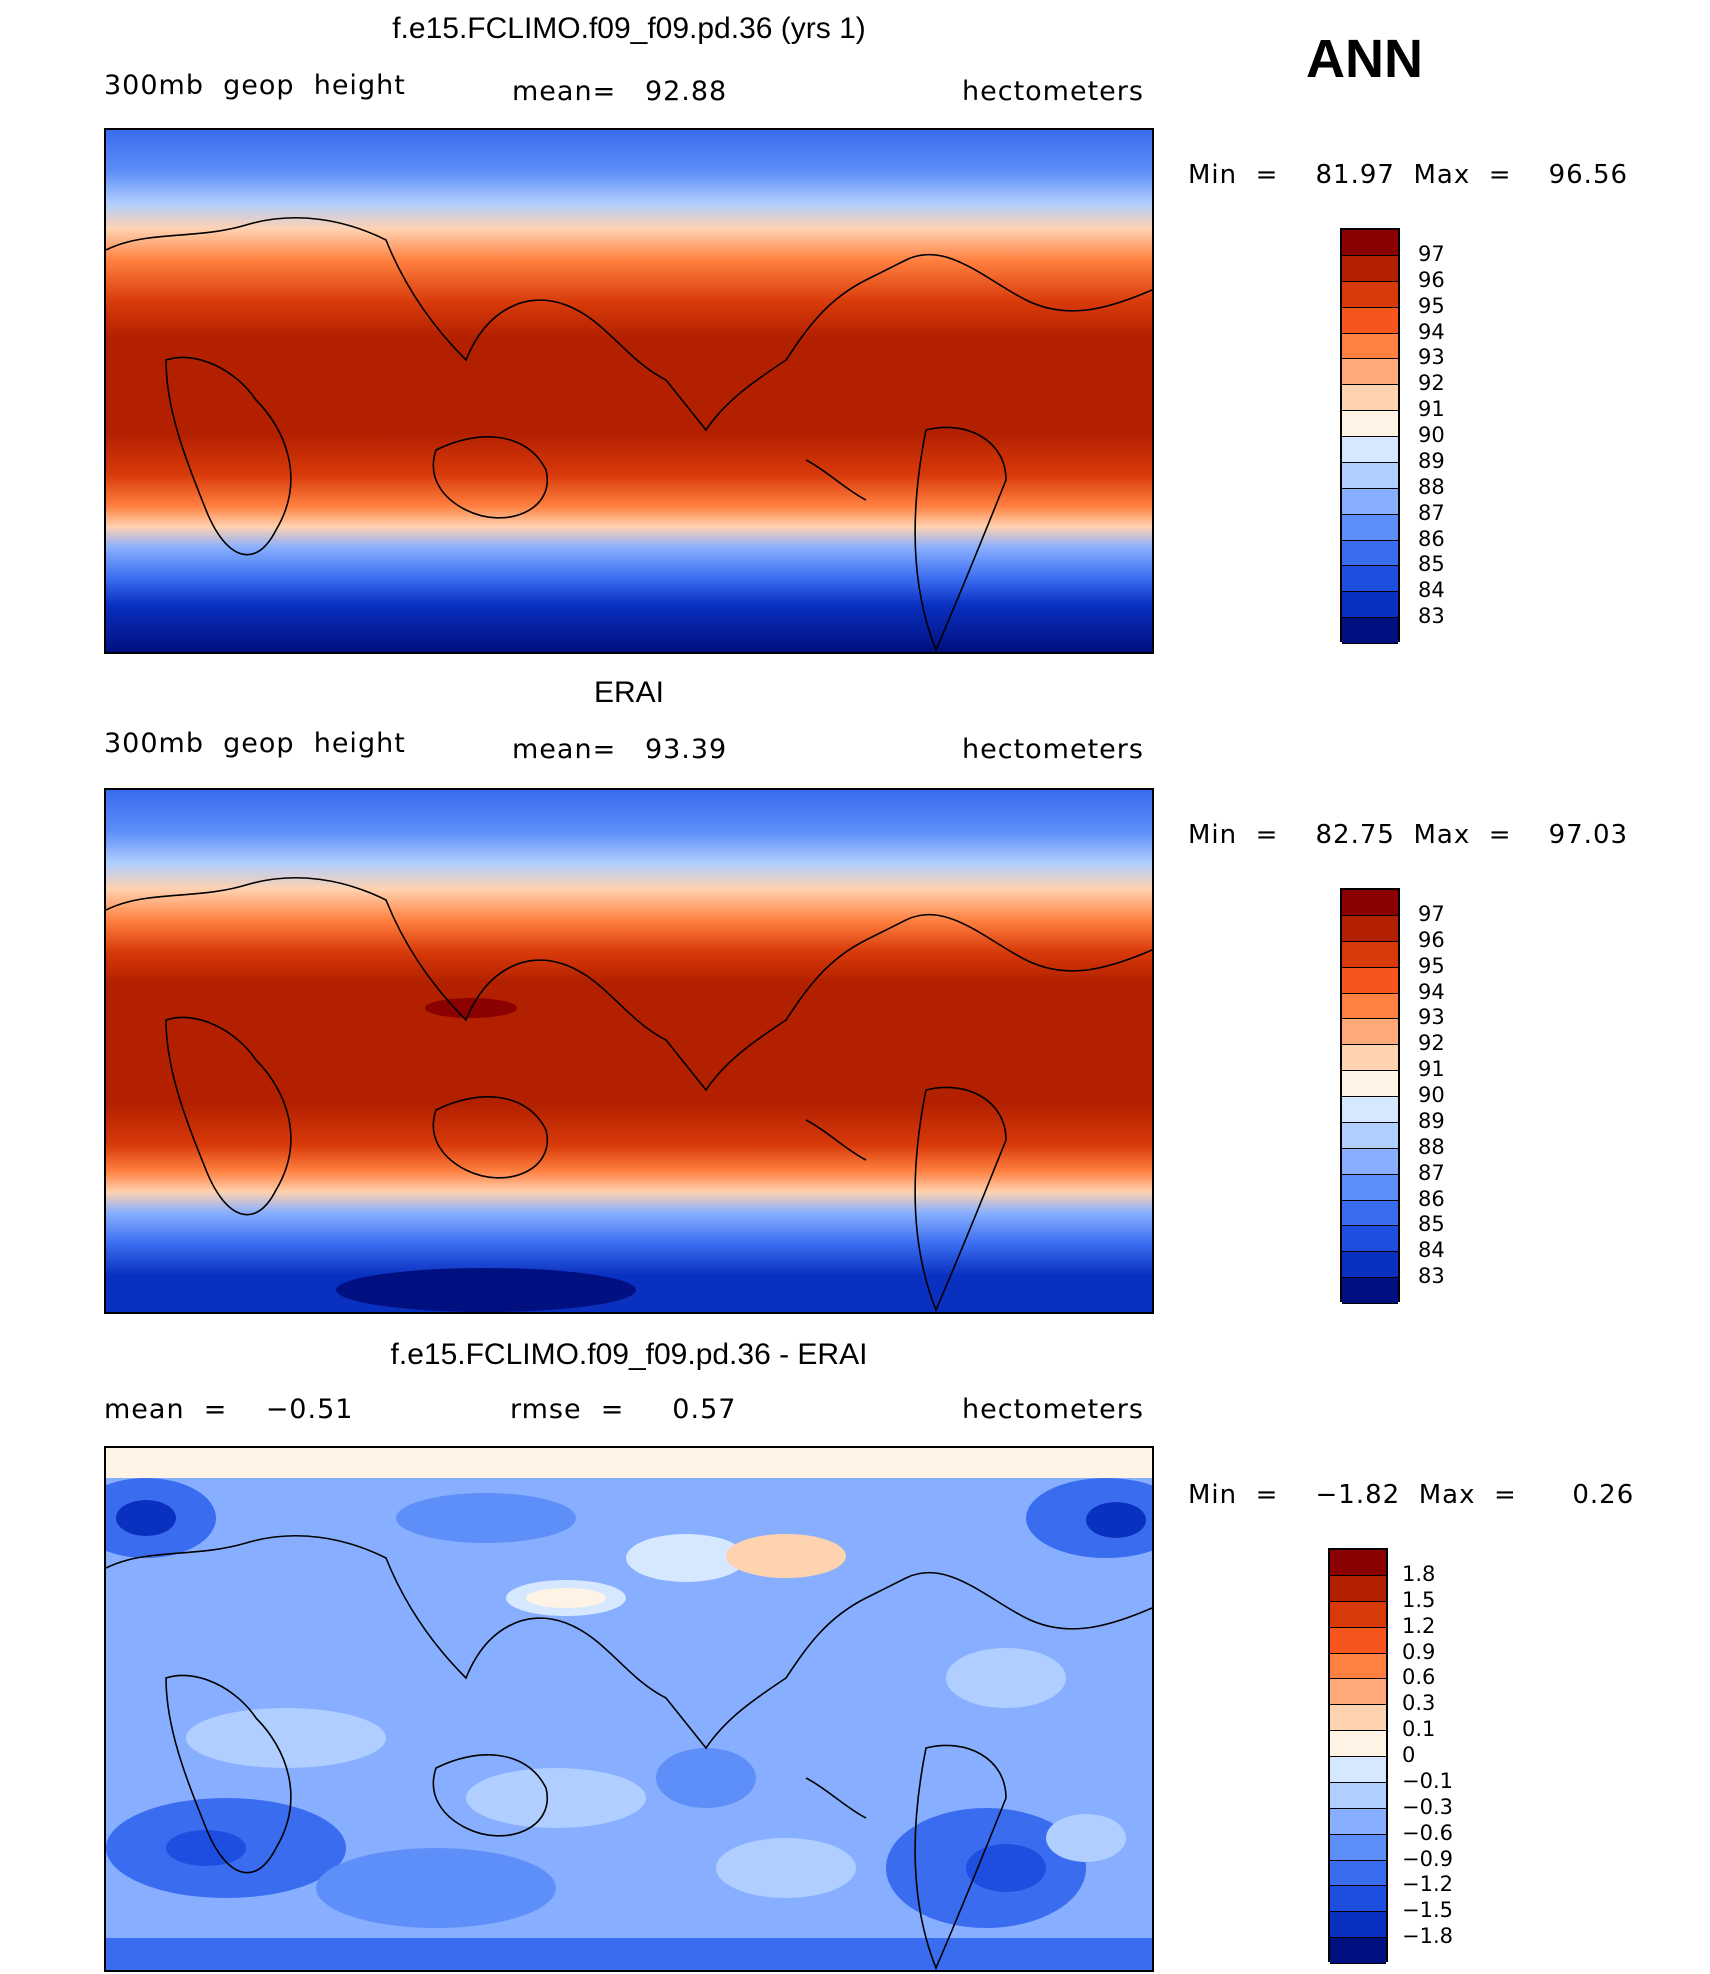 This screenshot has height=1974, width=1710. What do you see at coordinates (1419, 1677) in the screenshot?
I see `colorbar-tick-label: 0.6` at bounding box center [1419, 1677].